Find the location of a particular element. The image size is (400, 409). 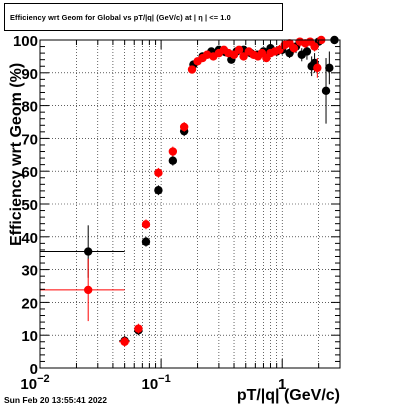

y-tick-label: 10 is located at coordinates (29, 336).